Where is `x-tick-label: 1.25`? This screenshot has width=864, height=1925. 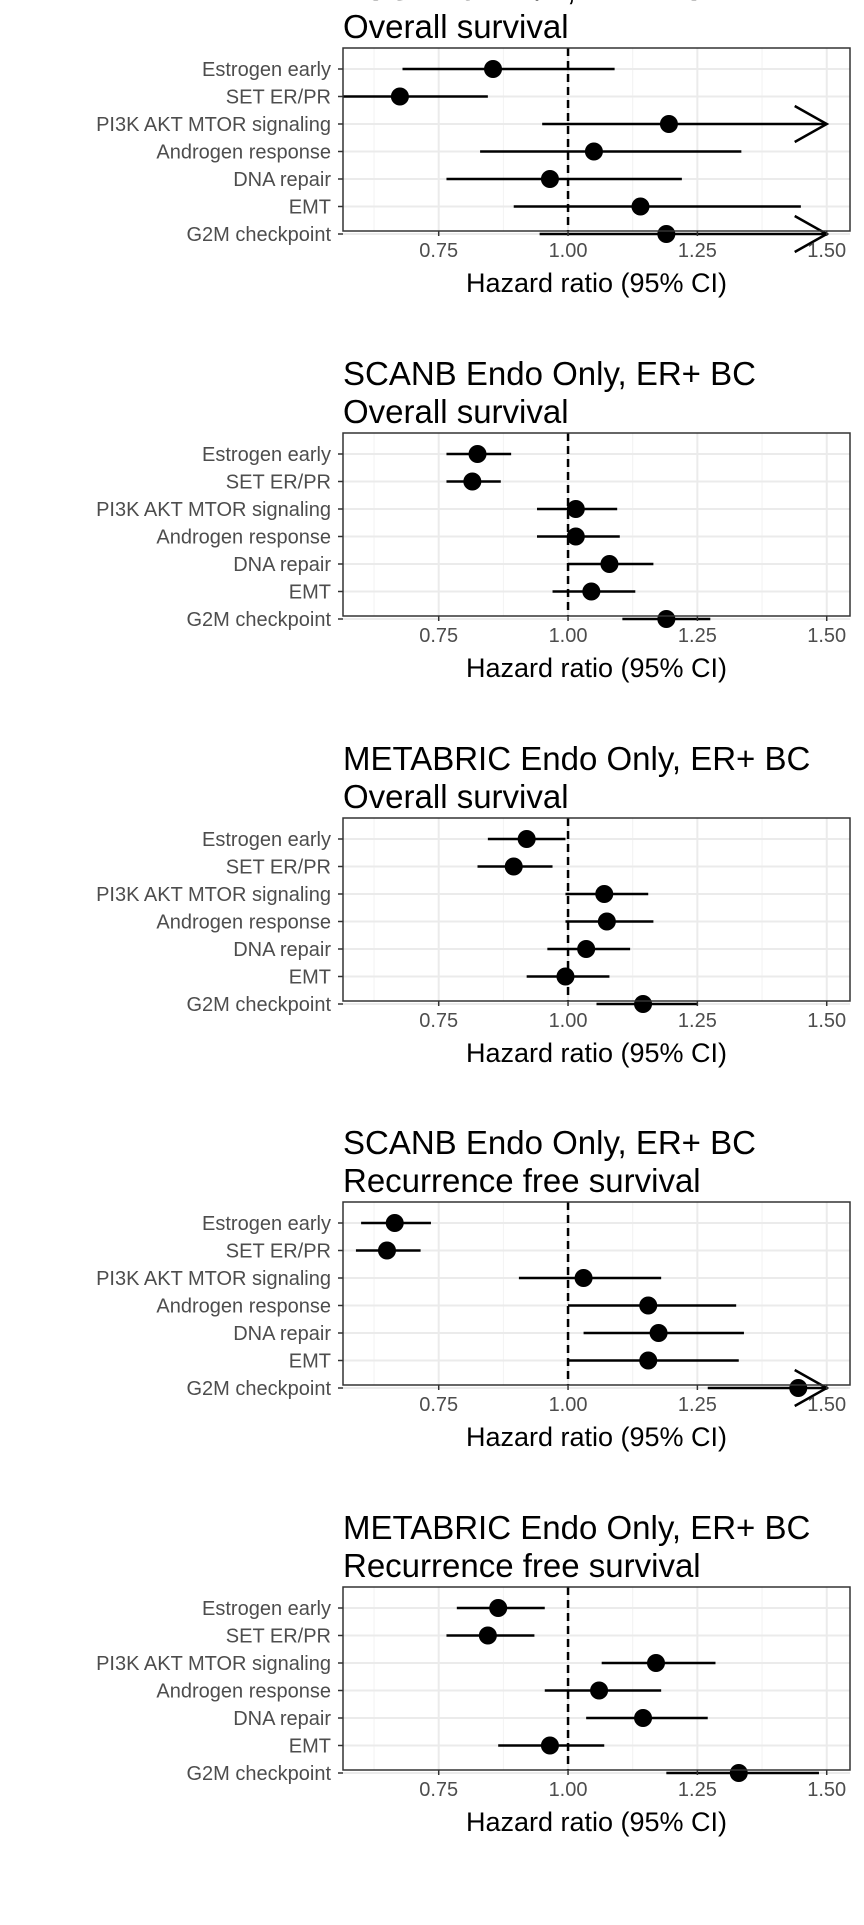 x-tick-label: 1.25 is located at coordinates (697, 1790).